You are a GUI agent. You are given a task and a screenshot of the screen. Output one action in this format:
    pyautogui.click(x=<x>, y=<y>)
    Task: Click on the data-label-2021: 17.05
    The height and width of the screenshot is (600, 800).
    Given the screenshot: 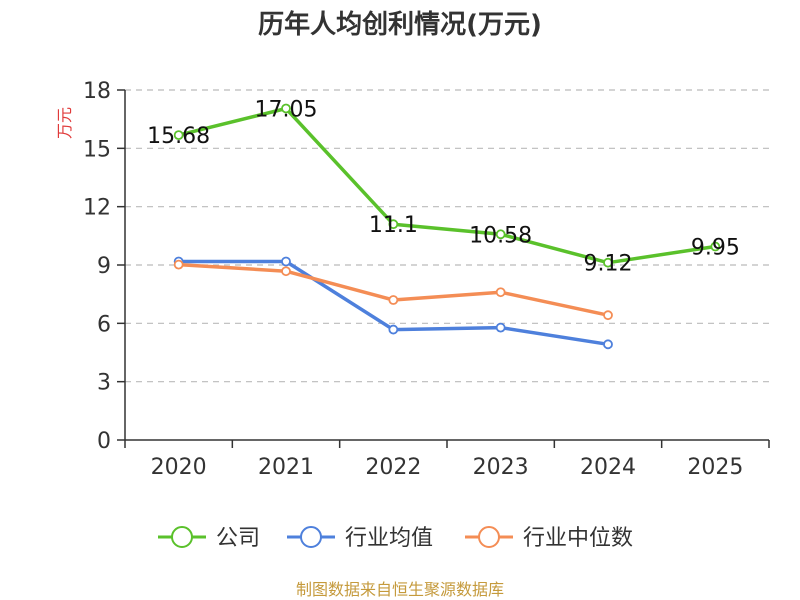 What is the action you would take?
    pyautogui.click(x=286, y=109)
    